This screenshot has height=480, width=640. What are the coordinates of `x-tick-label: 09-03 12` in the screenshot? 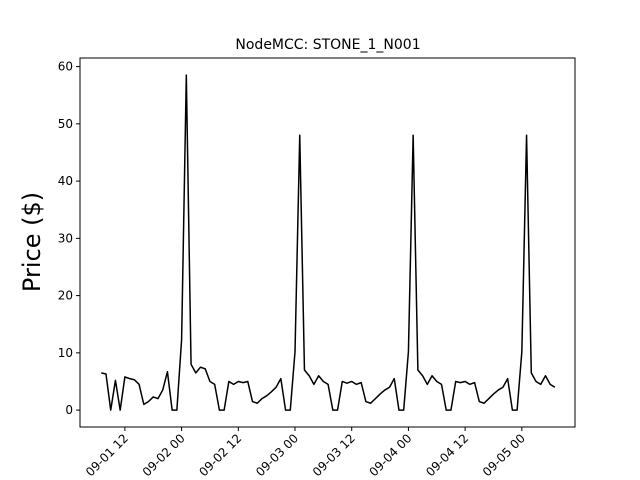 It's located at (334, 455).